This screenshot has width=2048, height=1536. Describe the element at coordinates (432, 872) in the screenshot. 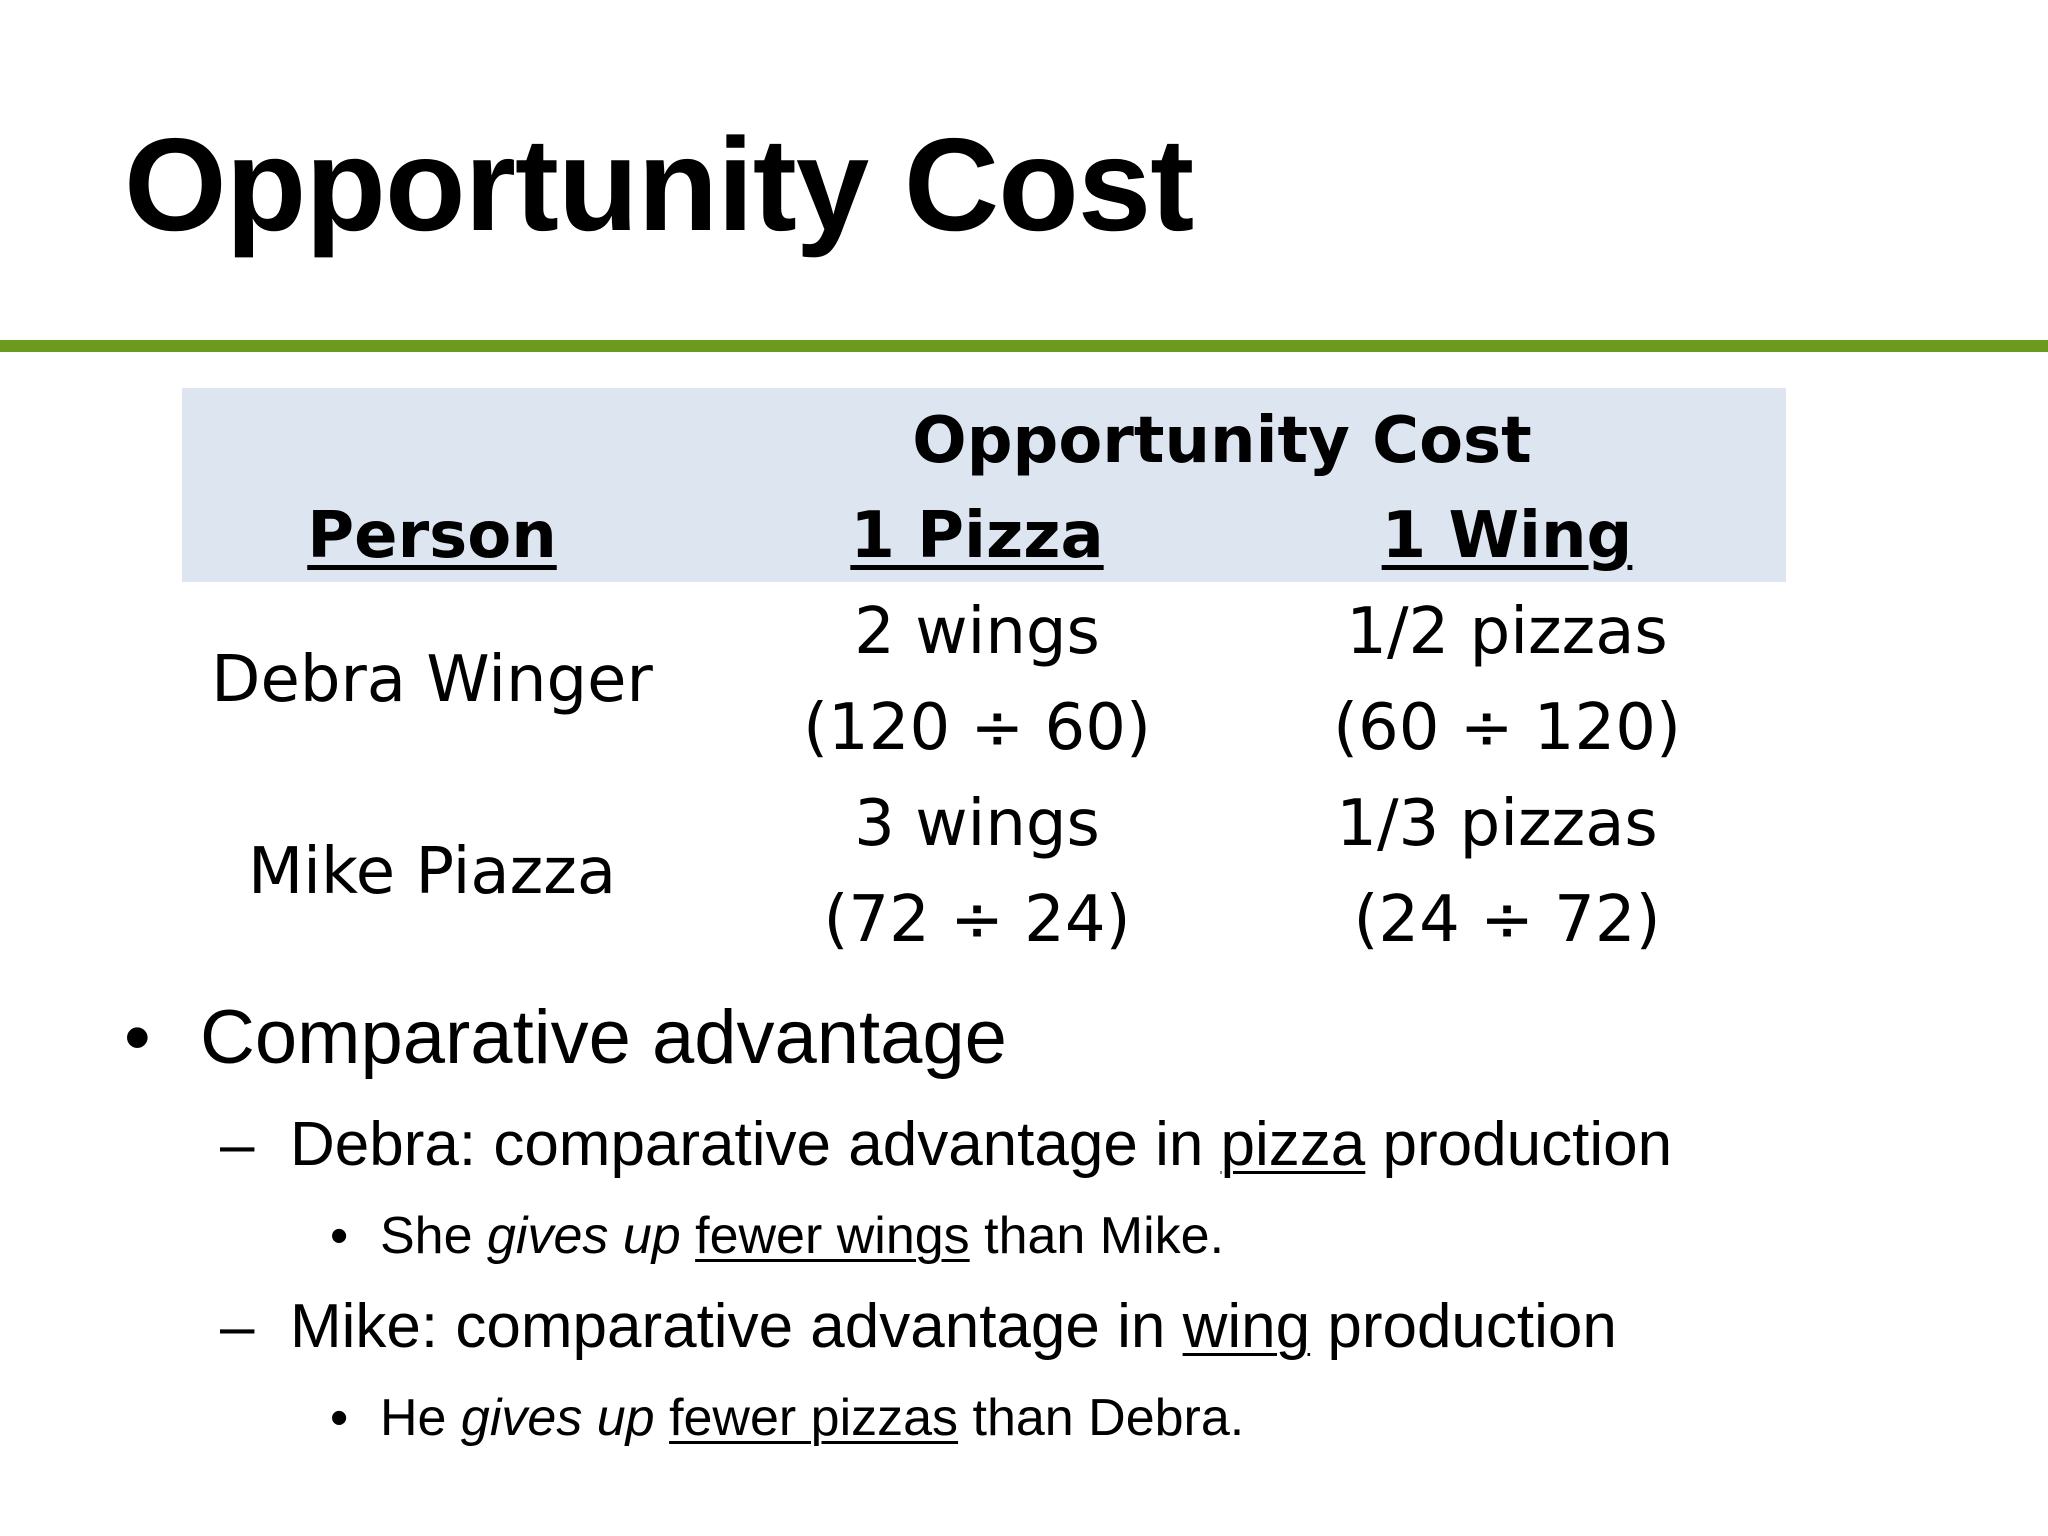

I see `person-name: Mike Piazza` at that location.